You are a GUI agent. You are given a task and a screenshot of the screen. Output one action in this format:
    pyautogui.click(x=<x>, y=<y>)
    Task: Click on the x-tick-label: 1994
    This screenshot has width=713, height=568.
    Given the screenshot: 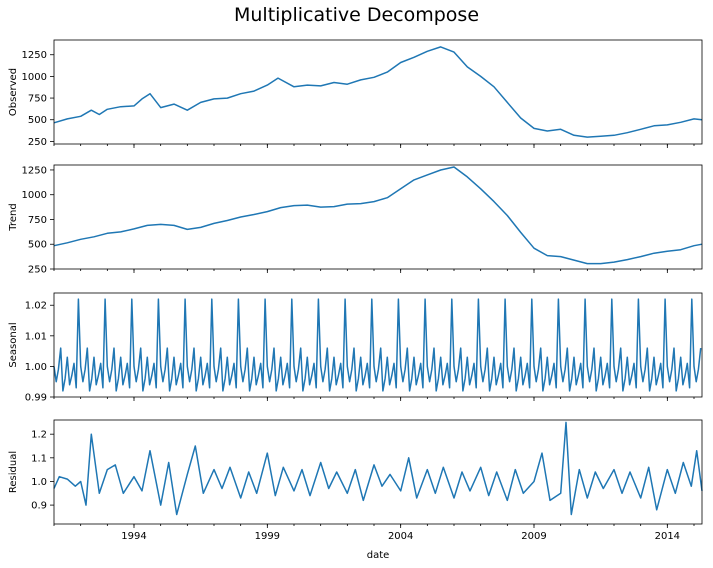 What is the action you would take?
    pyautogui.click(x=133, y=536)
    